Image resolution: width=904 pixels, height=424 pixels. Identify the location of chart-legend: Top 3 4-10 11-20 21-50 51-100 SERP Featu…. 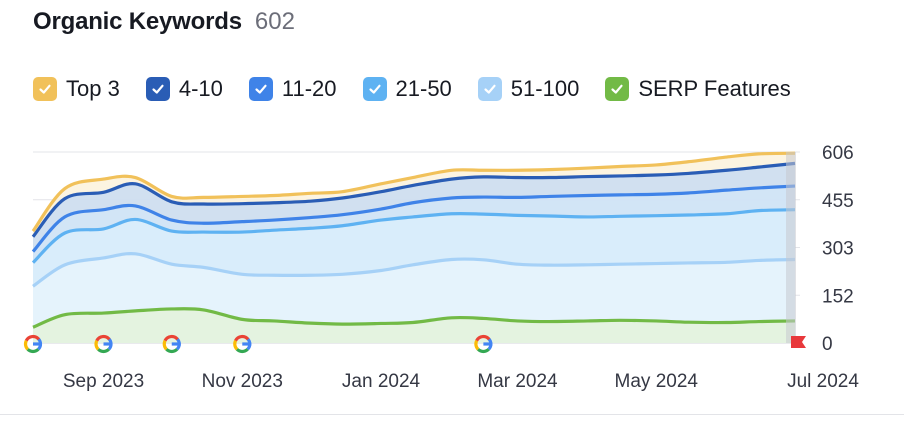
(425, 89).